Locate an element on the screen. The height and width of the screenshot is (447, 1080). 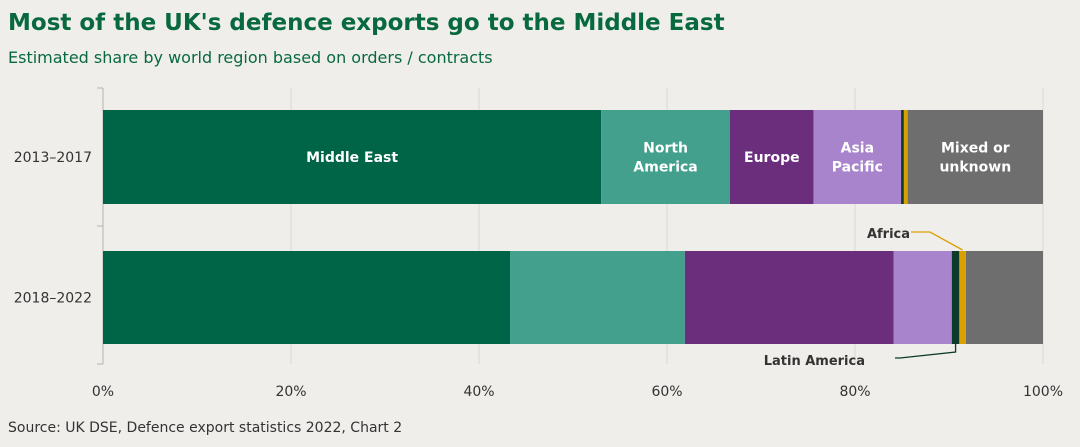
x-tick-label: 80% is located at coordinates (854, 392).